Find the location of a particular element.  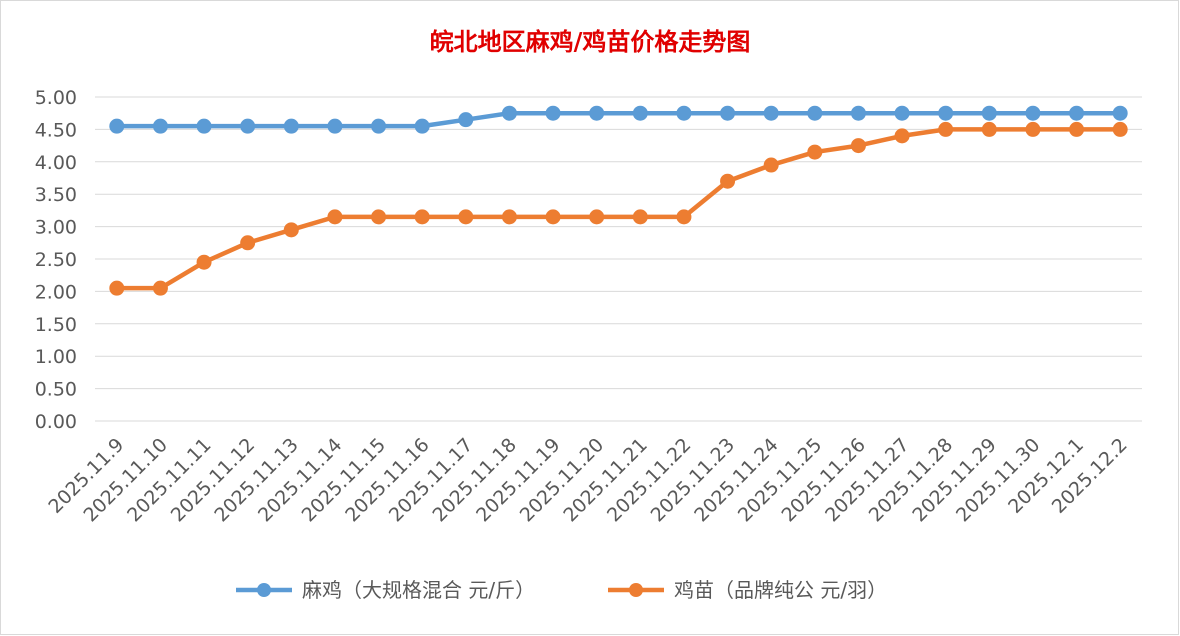

y-tick-label: 1.50 is located at coordinates (56, 325).